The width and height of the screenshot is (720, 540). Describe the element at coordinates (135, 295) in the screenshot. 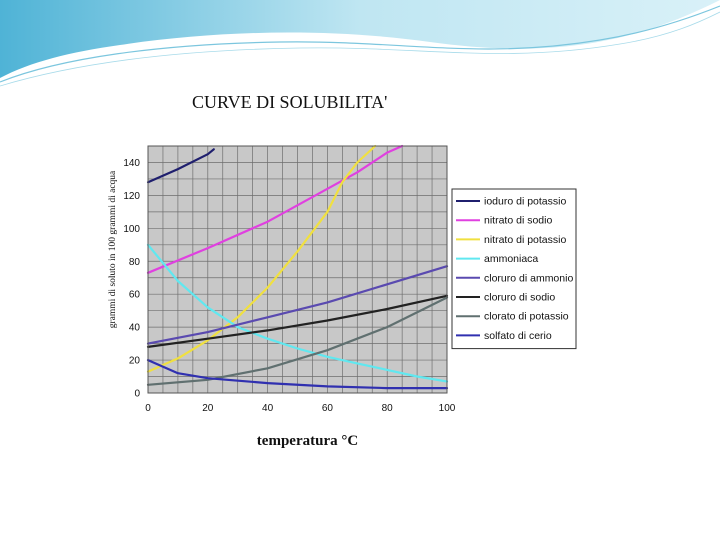

I see `y-tick-label: 60` at that location.